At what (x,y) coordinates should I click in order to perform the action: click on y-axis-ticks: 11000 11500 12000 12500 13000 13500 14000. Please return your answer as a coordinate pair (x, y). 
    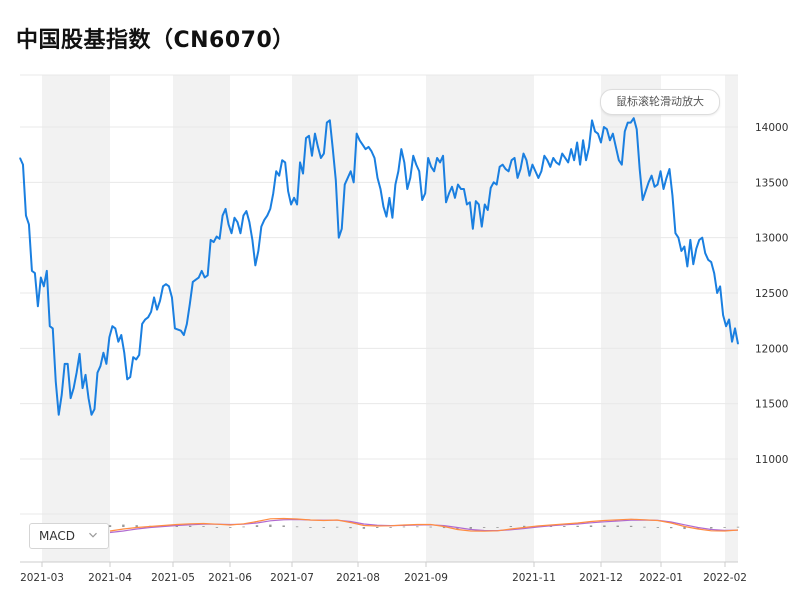
    Looking at the image, I should click on (771, 294).